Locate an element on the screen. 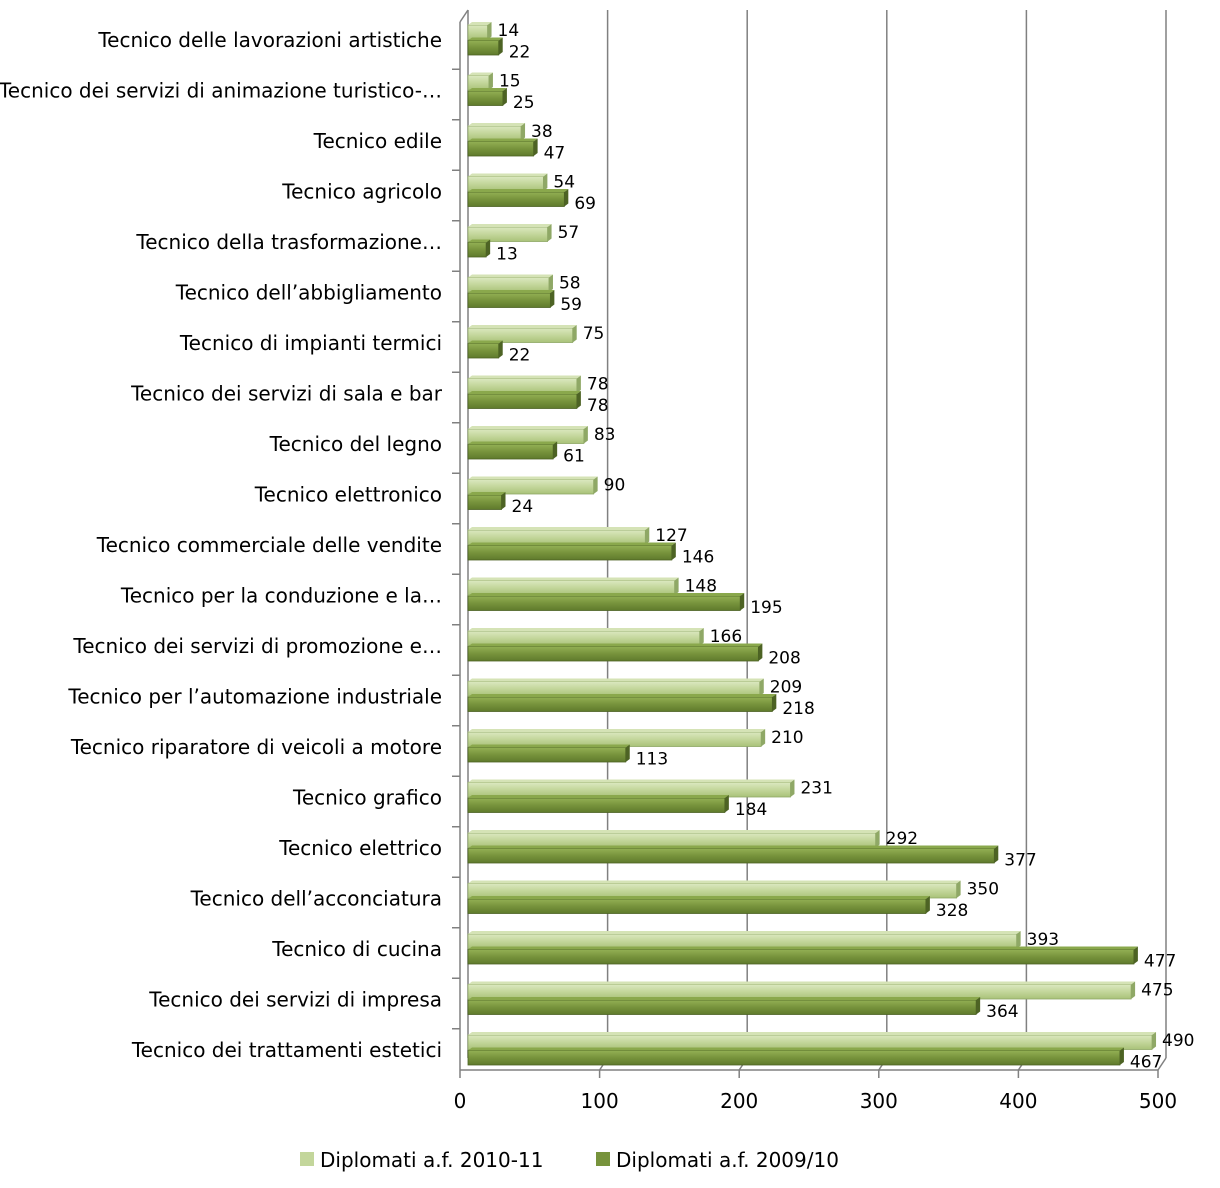 This screenshot has height=1188, width=1220. data-label: 24 is located at coordinates (523, 507).